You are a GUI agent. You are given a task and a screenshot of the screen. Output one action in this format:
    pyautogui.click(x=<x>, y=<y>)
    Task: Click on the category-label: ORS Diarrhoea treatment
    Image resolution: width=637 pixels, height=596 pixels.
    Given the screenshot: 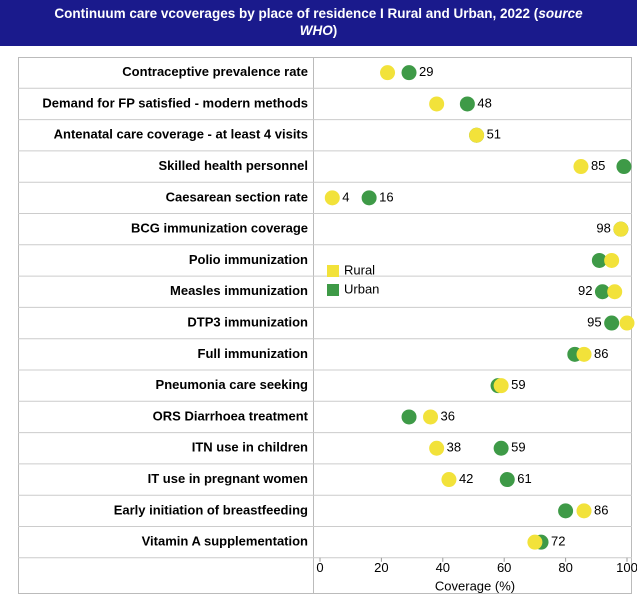 What is the action you would take?
    pyautogui.click(x=231, y=415)
    